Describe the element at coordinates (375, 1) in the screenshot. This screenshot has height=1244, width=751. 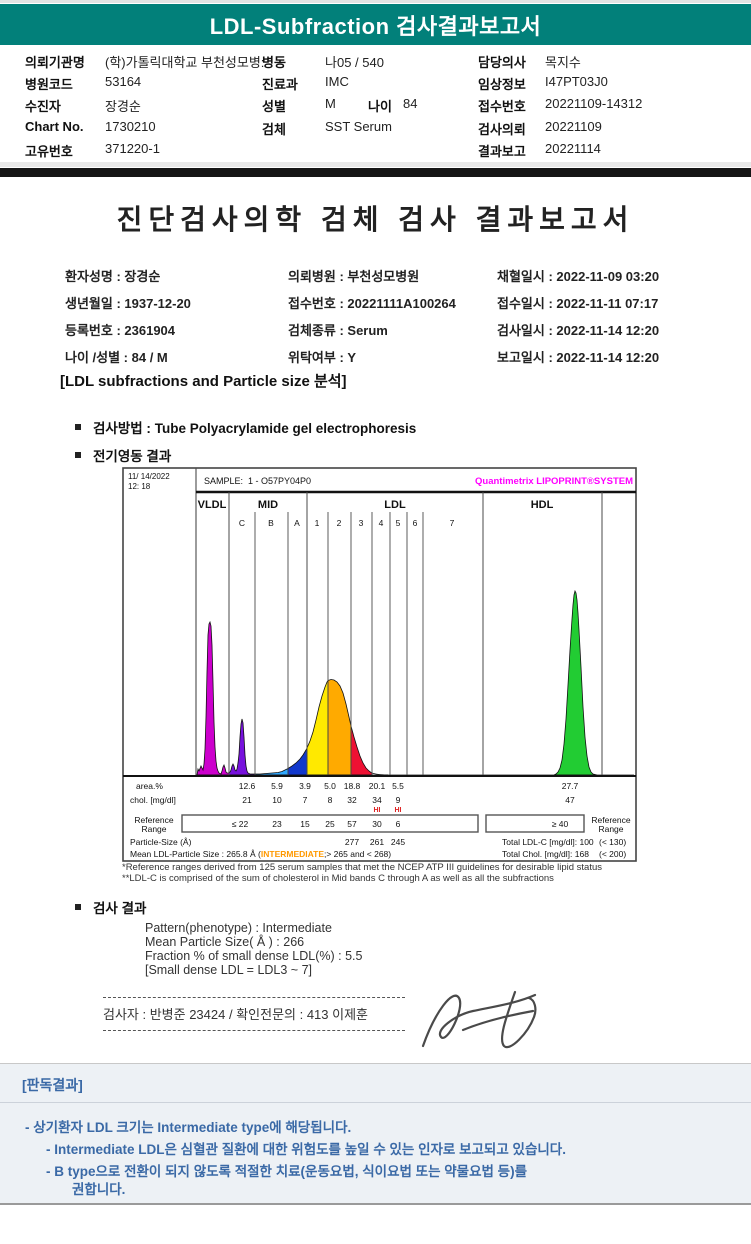
I see `top-divider` at that location.